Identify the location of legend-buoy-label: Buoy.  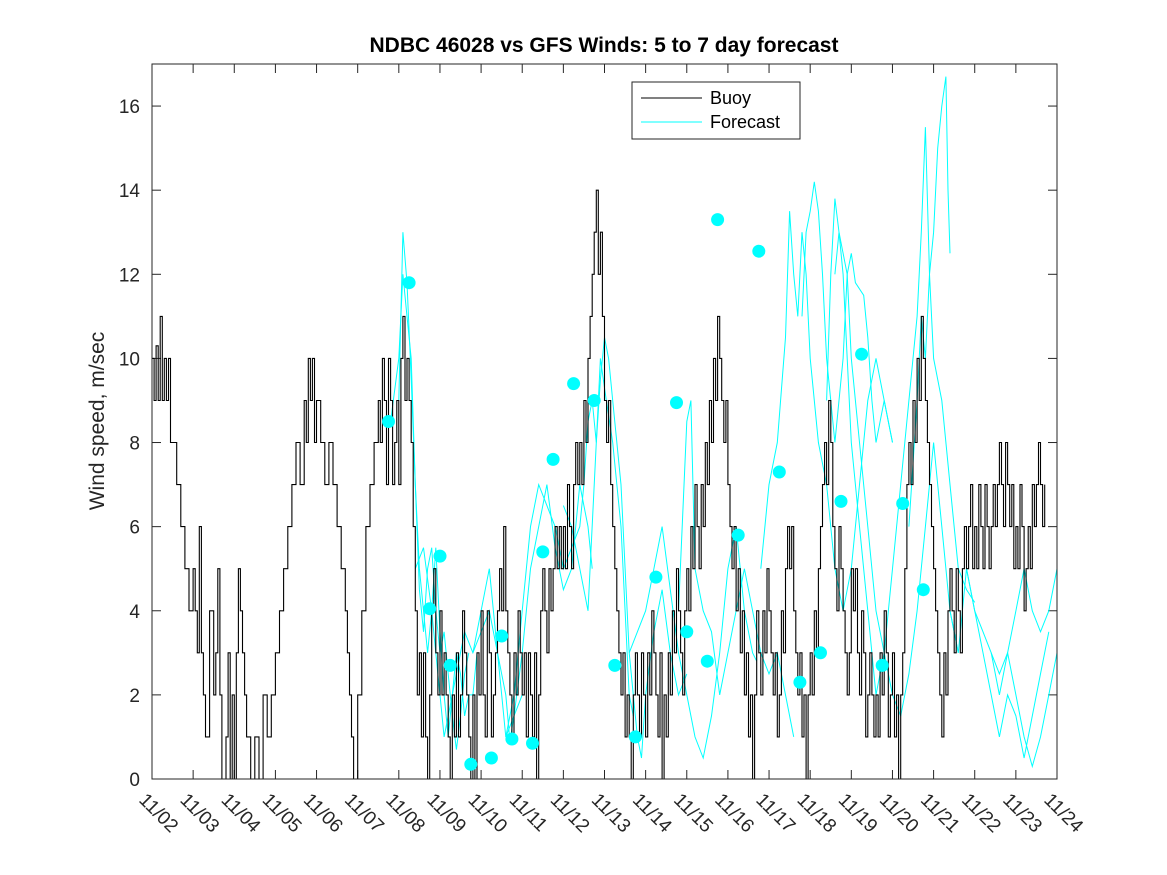
(730, 98).